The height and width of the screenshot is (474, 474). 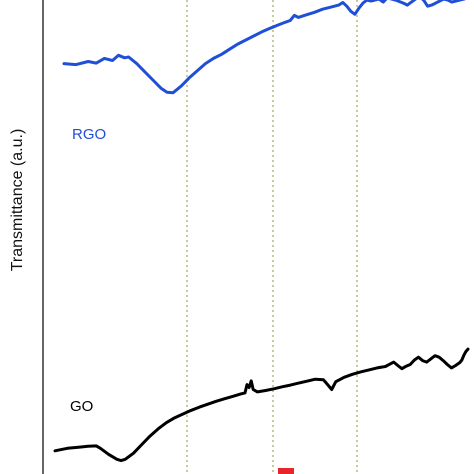 What do you see at coordinates (81, 406) in the screenshot?
I see `series-label-go: GO` at bounding box center [81, 406].